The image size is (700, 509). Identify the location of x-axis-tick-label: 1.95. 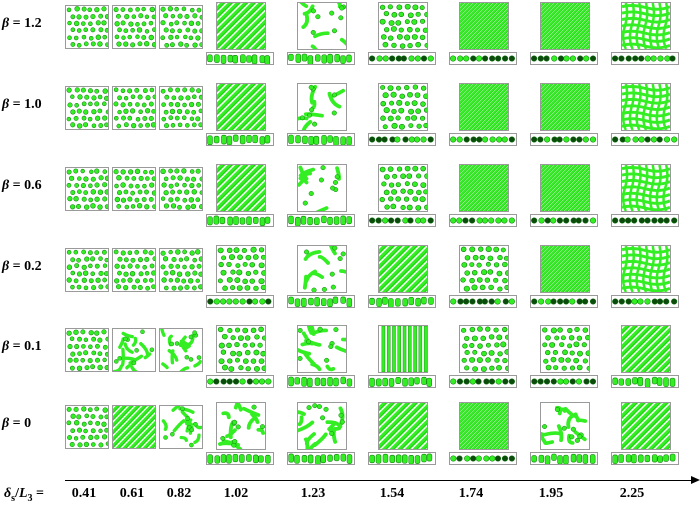
(551, 493).